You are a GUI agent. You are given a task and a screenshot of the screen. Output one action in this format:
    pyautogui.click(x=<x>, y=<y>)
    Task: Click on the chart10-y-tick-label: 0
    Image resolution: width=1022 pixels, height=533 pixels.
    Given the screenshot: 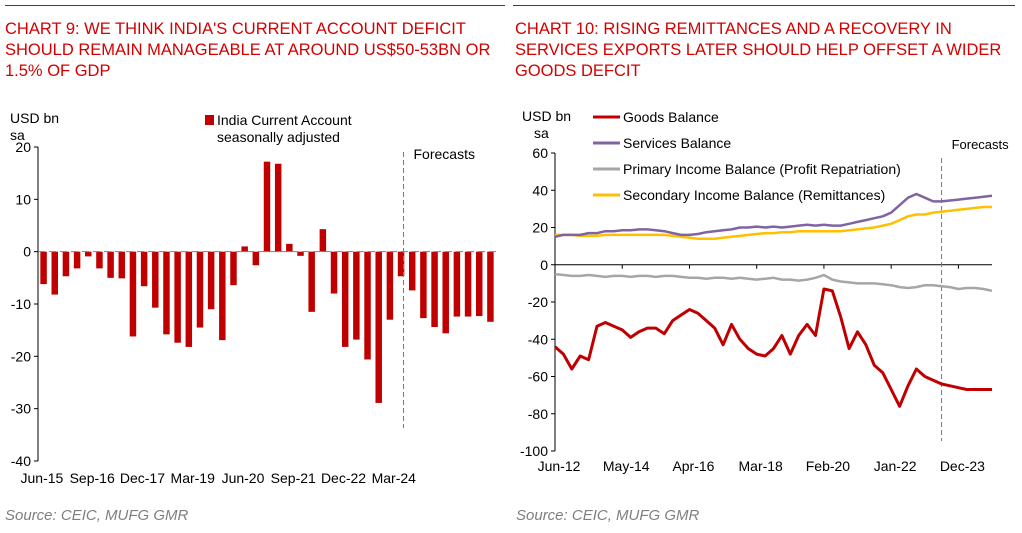 What is the action you would take?
    pyautogui.click(x=544, y=265)
    